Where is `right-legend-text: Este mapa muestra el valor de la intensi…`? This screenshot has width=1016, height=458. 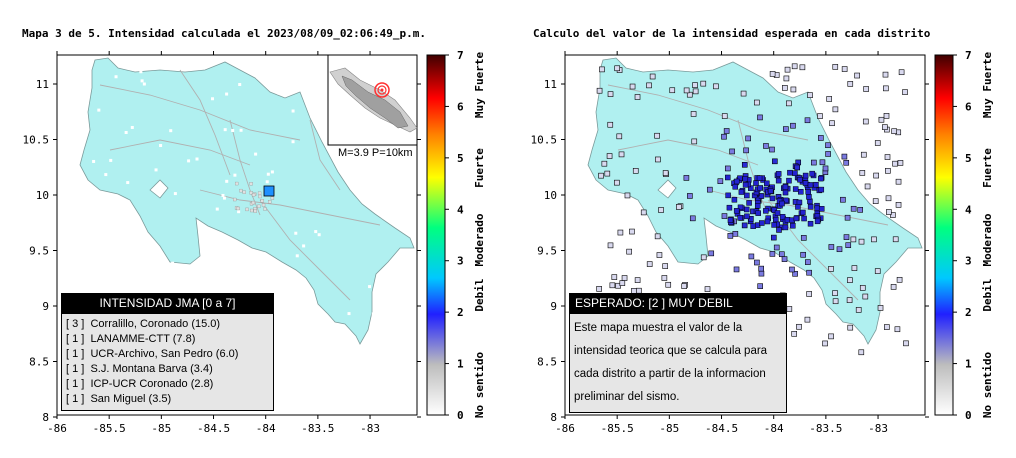
right-legend-text: Este mapa muestra el valor de la intensi… is located at coordinates (678, 363).